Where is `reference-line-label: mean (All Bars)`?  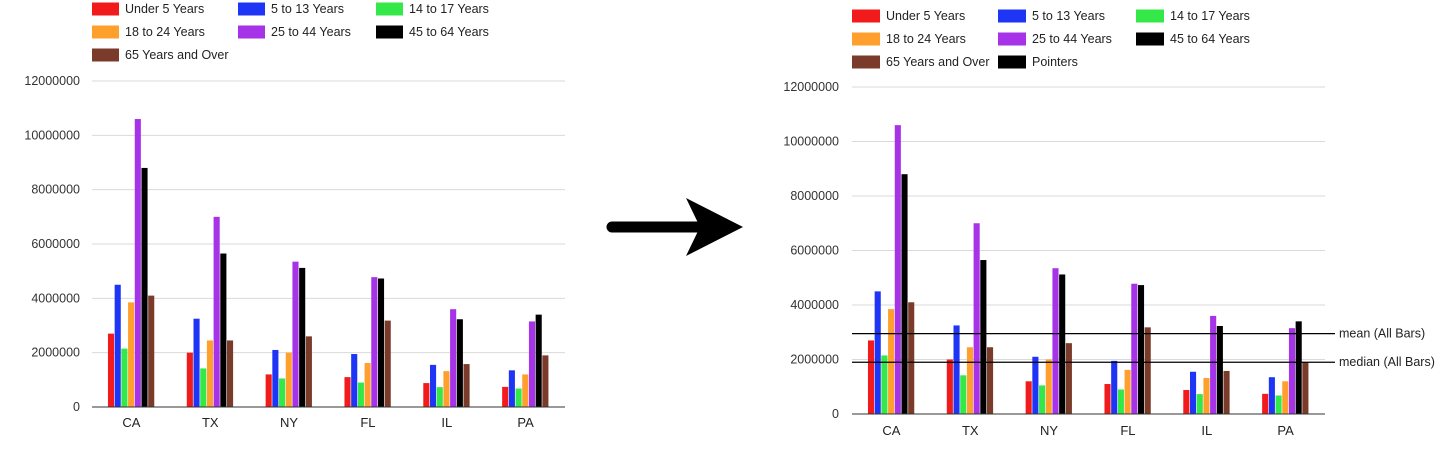 reference-line-label: mean (All Bars) is located at coordinates (1382, 334).